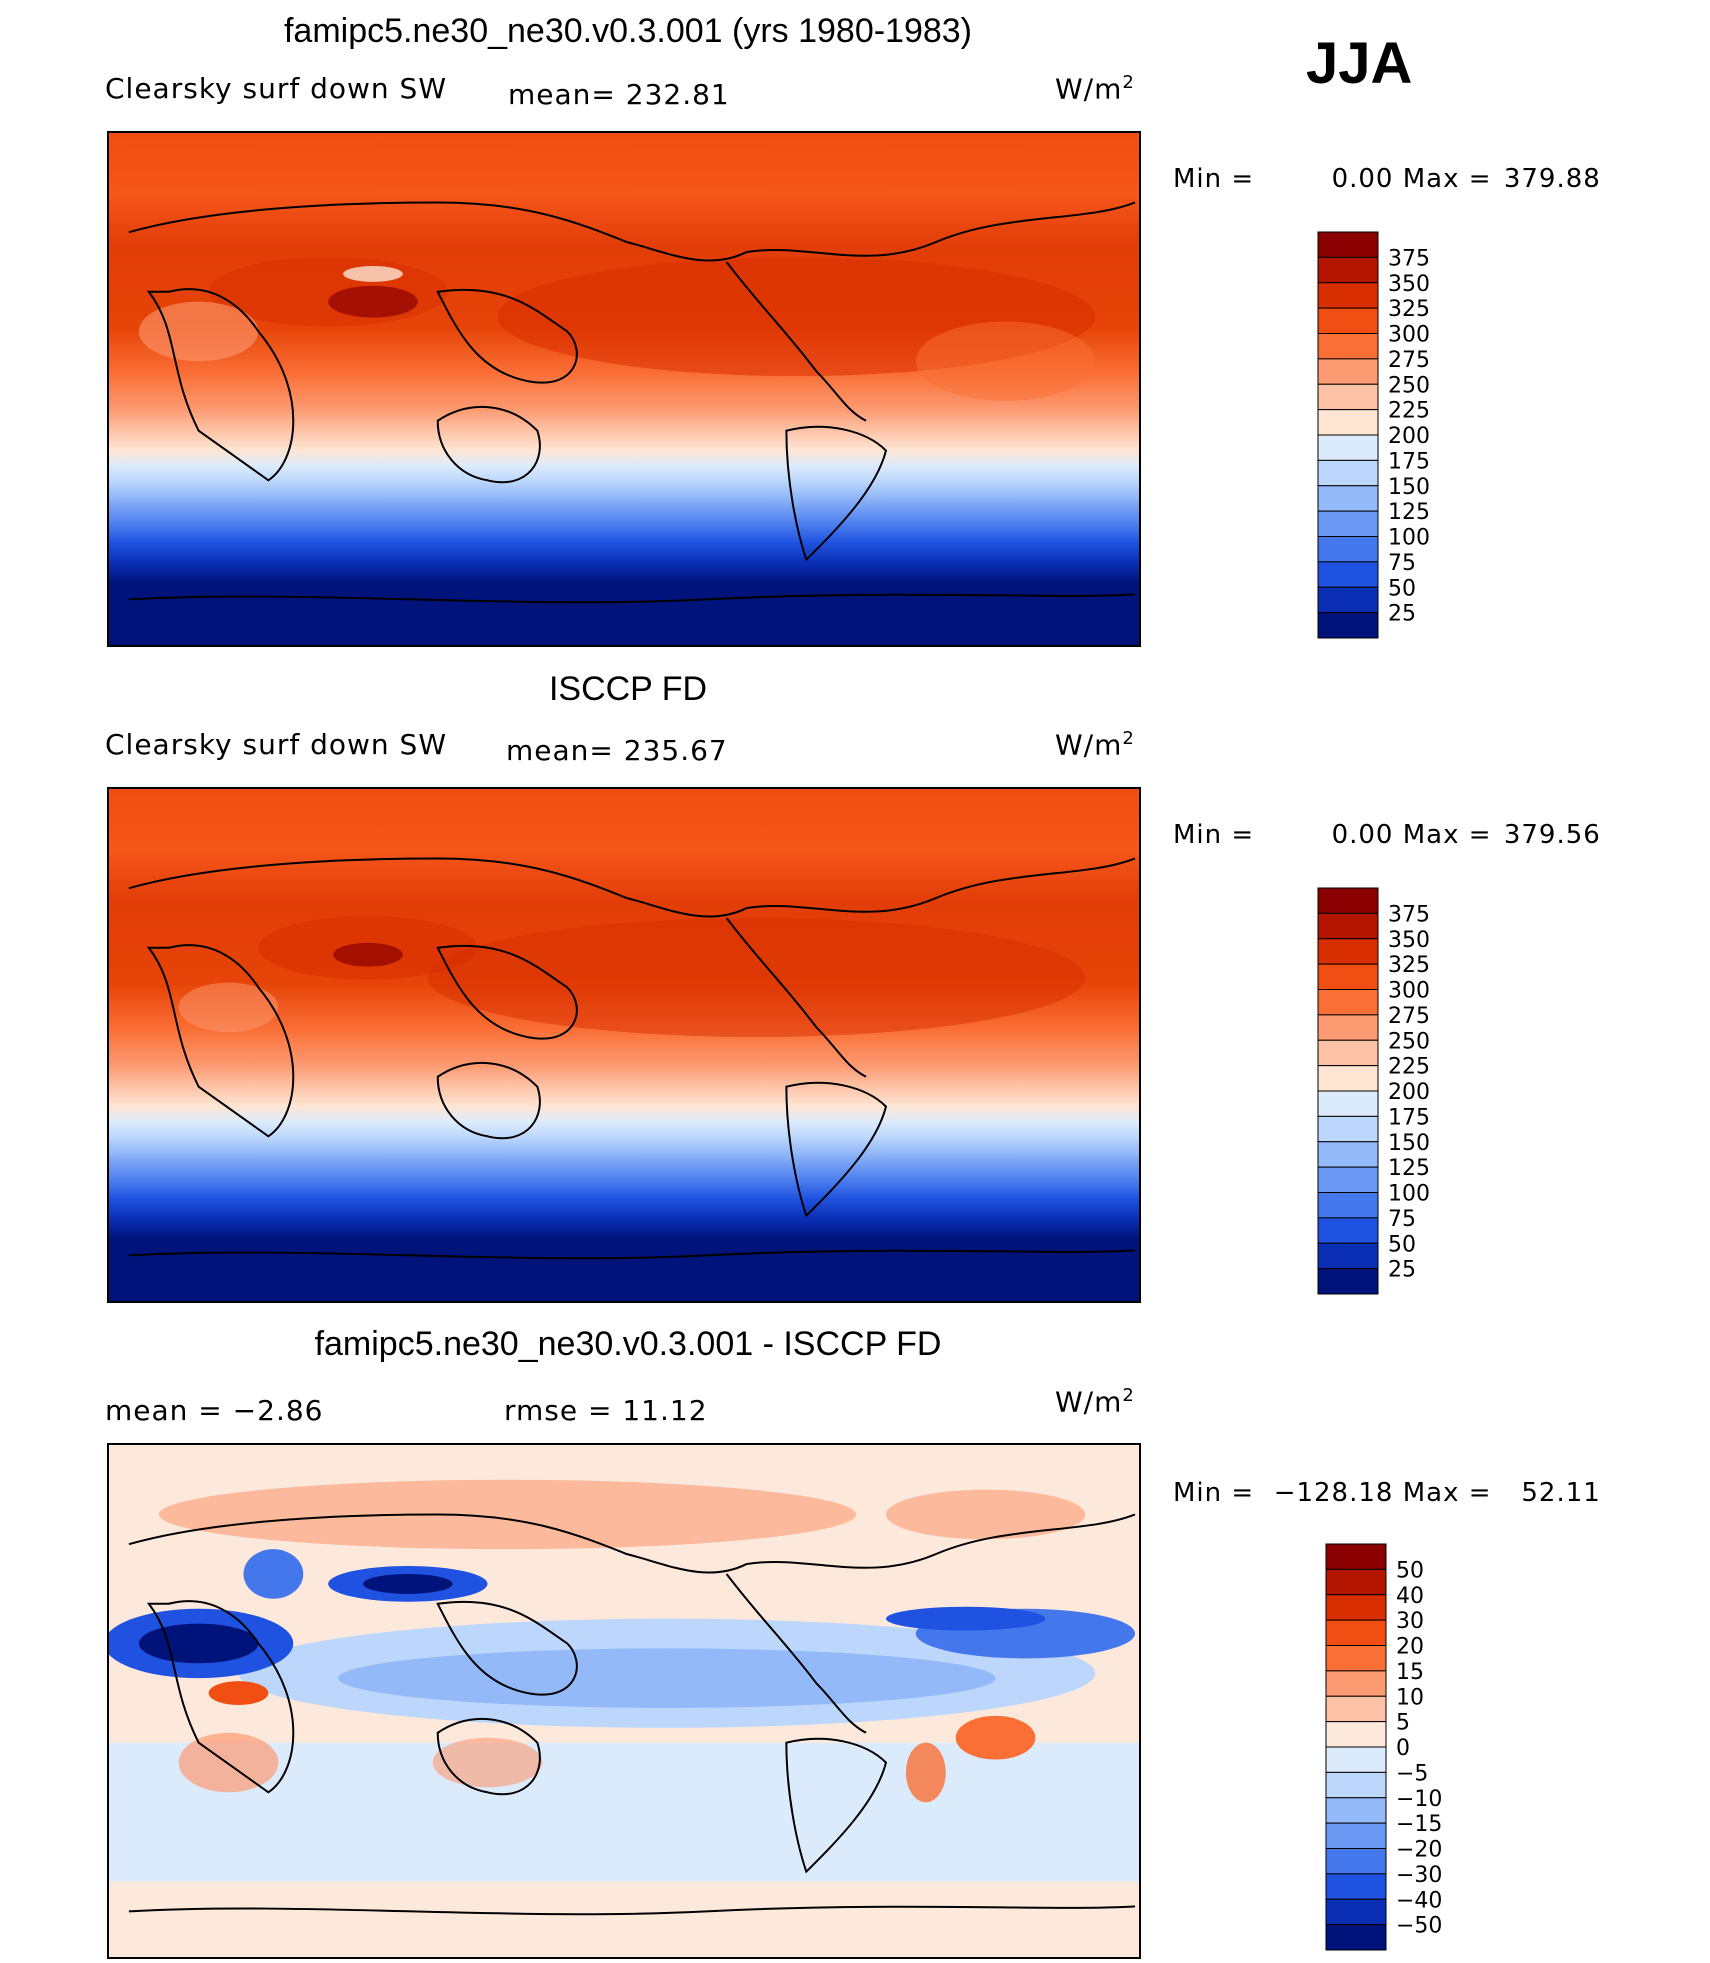  I want to click on colorbar-label: −40, so click(1419, 1900).